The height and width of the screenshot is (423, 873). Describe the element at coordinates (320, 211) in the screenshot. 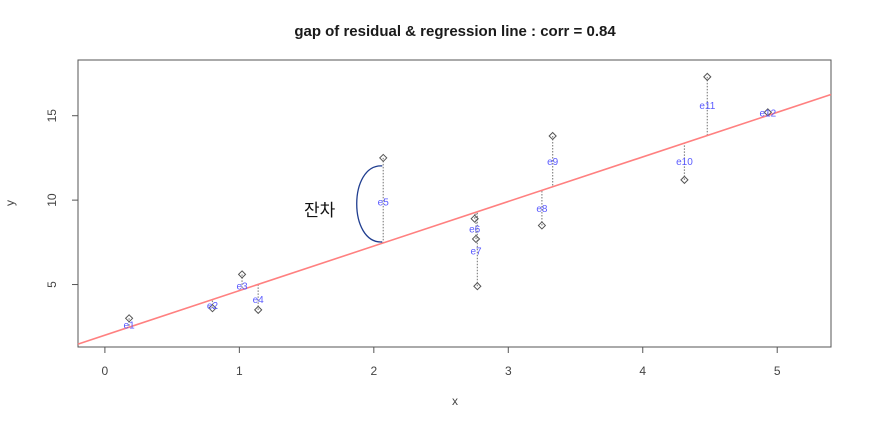

I see `residual-annotation-label: 잔차` at that location.